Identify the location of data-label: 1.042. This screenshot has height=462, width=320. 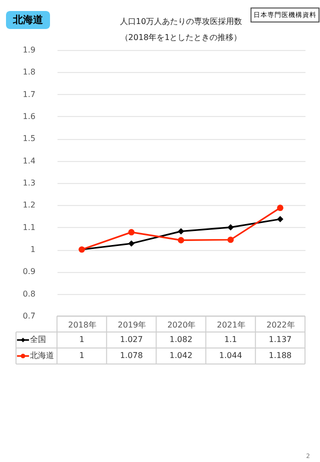
(181, 355).